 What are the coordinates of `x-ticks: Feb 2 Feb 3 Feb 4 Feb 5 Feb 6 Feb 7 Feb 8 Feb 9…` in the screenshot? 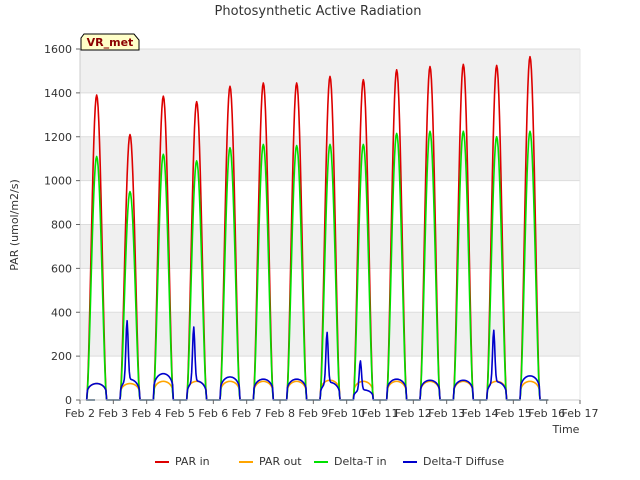 It's located at (331, 410).